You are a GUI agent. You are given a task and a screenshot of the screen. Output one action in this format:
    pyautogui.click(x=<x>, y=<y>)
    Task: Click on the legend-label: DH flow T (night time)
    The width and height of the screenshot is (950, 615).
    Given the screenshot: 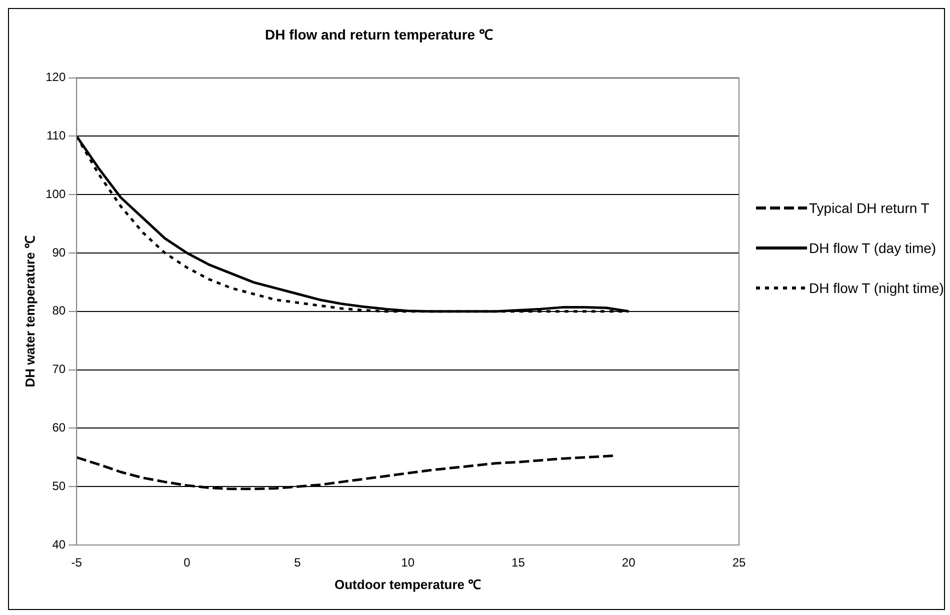 What is the action you would take?
    pyautogui.click(x=876, y=288)
    